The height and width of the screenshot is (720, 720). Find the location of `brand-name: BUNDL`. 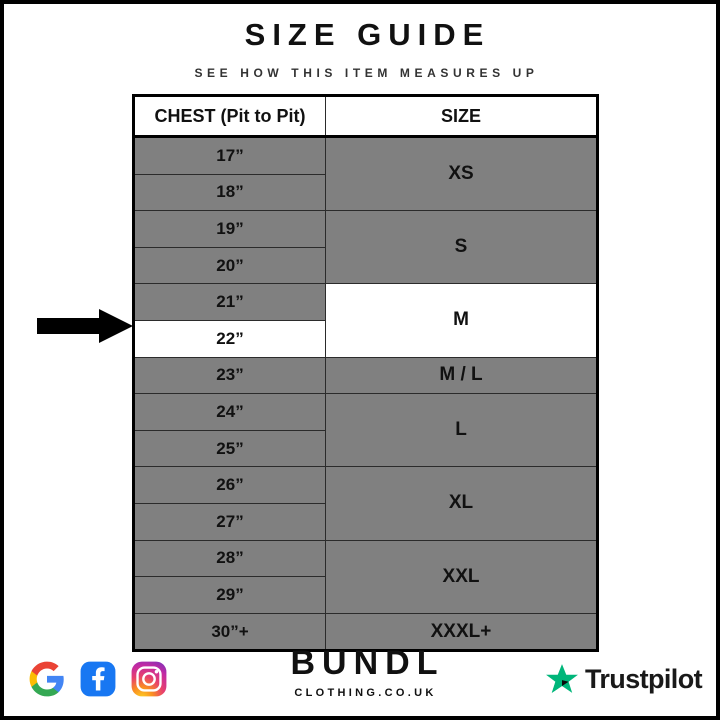

brand-name: BUNDL is located at coordinates (367, 663).